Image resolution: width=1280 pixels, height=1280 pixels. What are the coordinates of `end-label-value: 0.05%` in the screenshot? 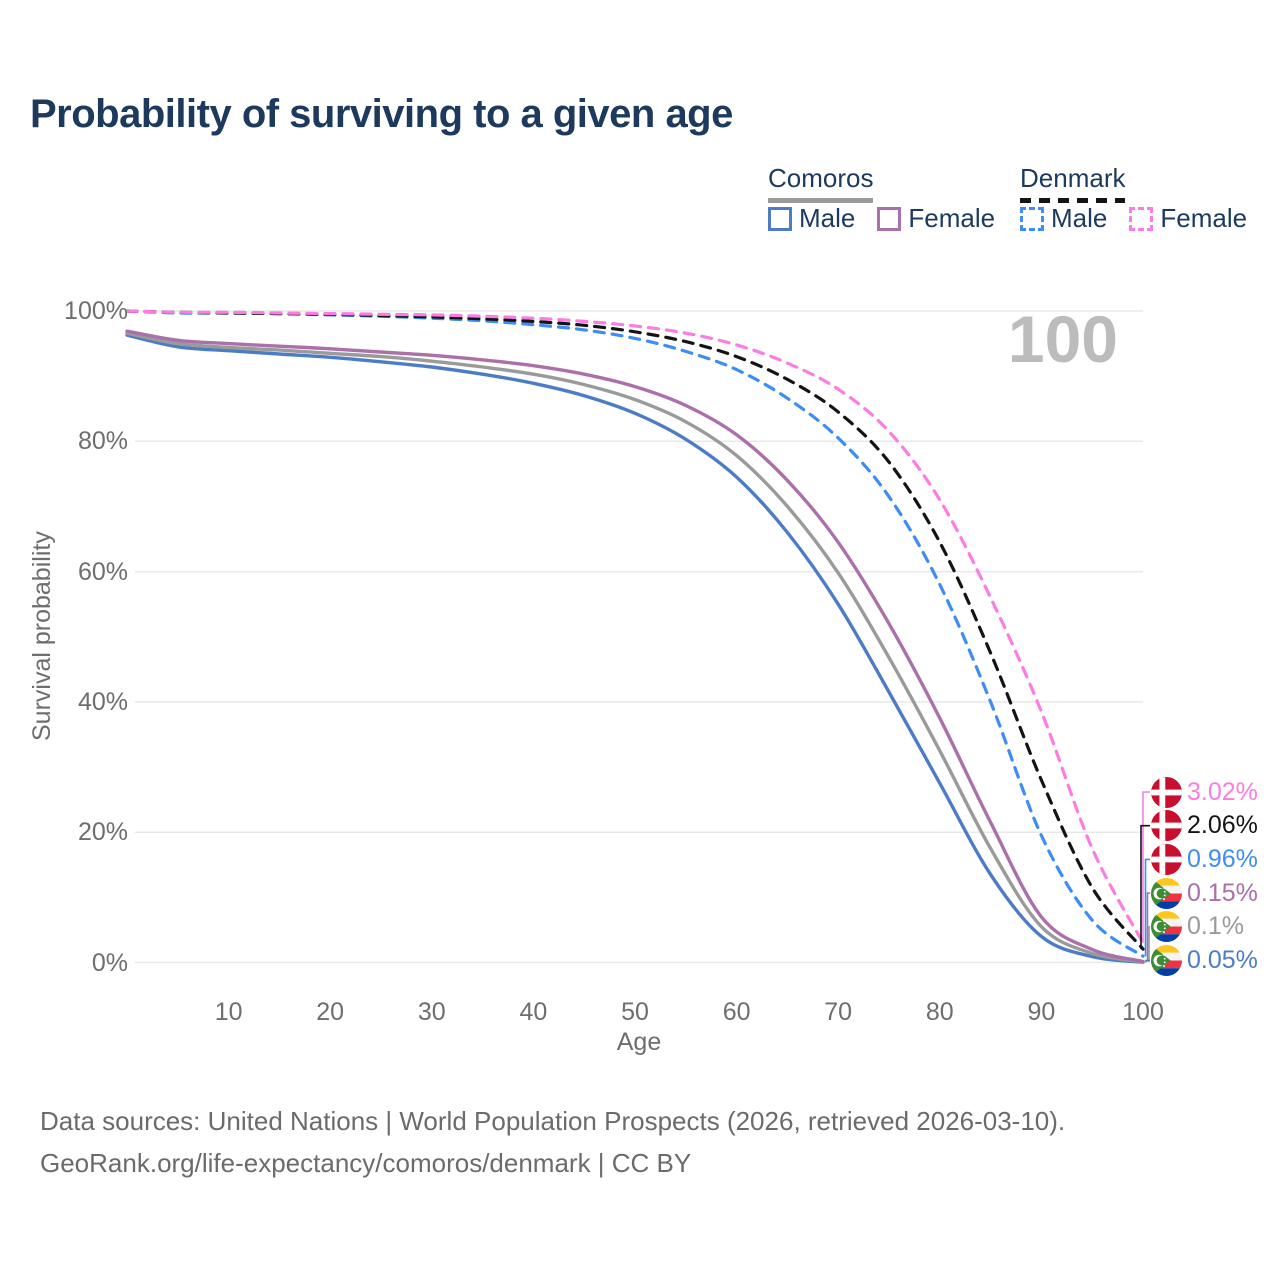 It's located at (1222, 960).